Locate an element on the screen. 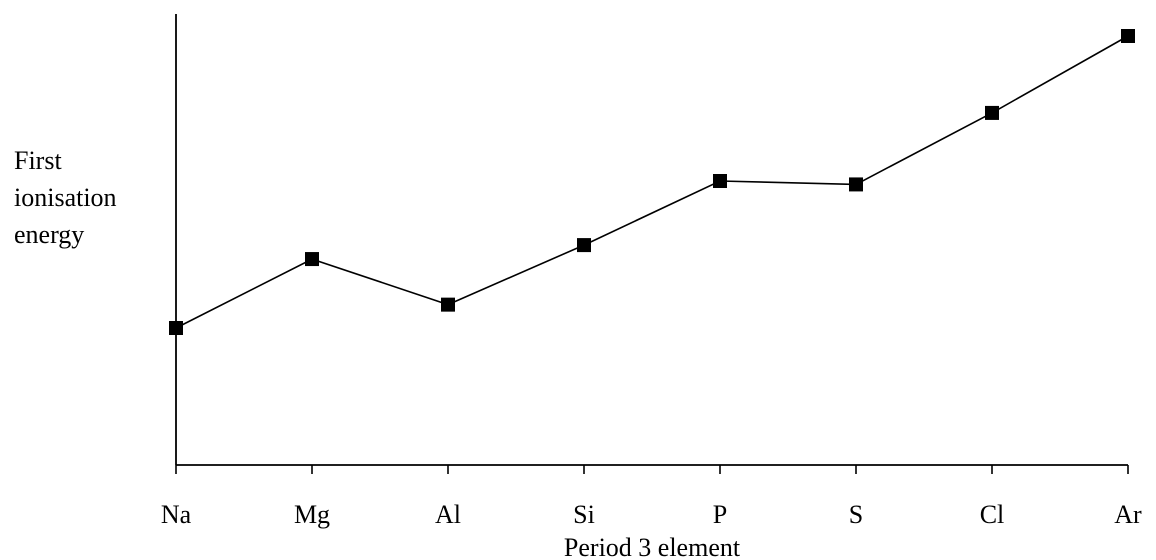  x-tick-label: Cl is located at coordinates (992, 514).